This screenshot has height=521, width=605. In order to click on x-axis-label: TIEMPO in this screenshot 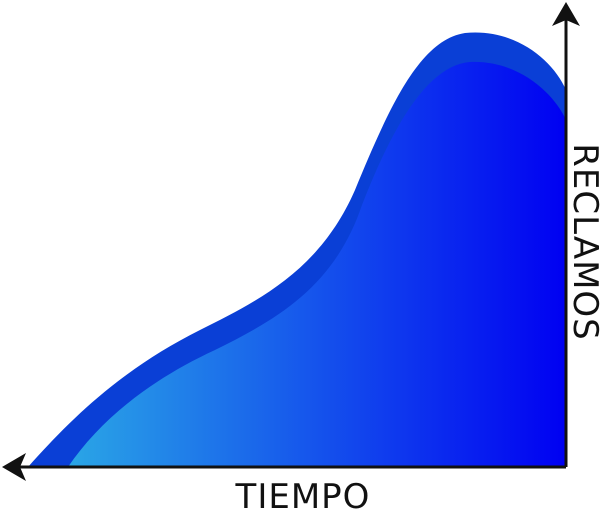, I will do `click(303, 497)`.